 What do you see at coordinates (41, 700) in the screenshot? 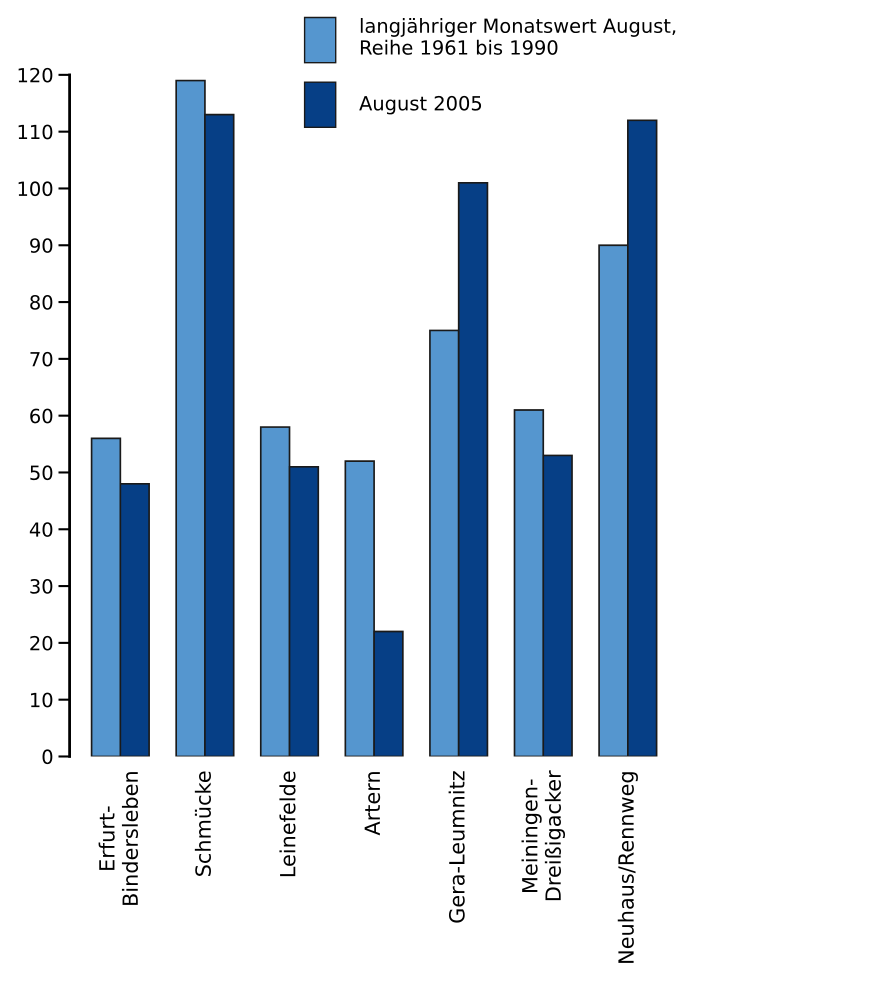
I see `y-tick-label: 10` at bounding box center [41, 700].